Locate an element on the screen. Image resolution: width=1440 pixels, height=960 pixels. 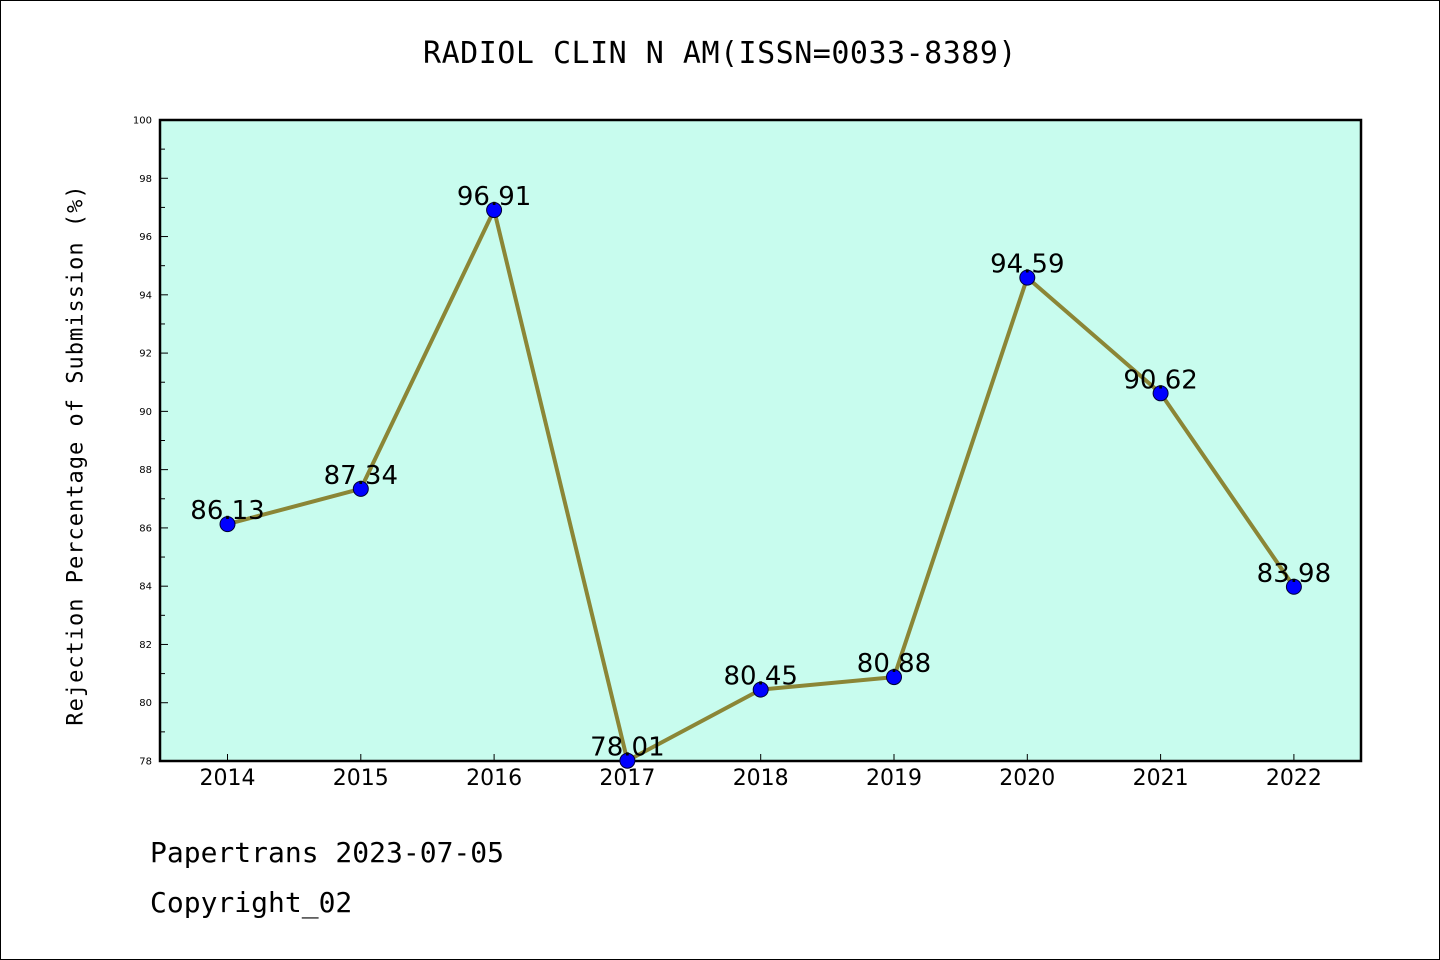
y-tick-label: 86 is located at coordinates (145, 528).